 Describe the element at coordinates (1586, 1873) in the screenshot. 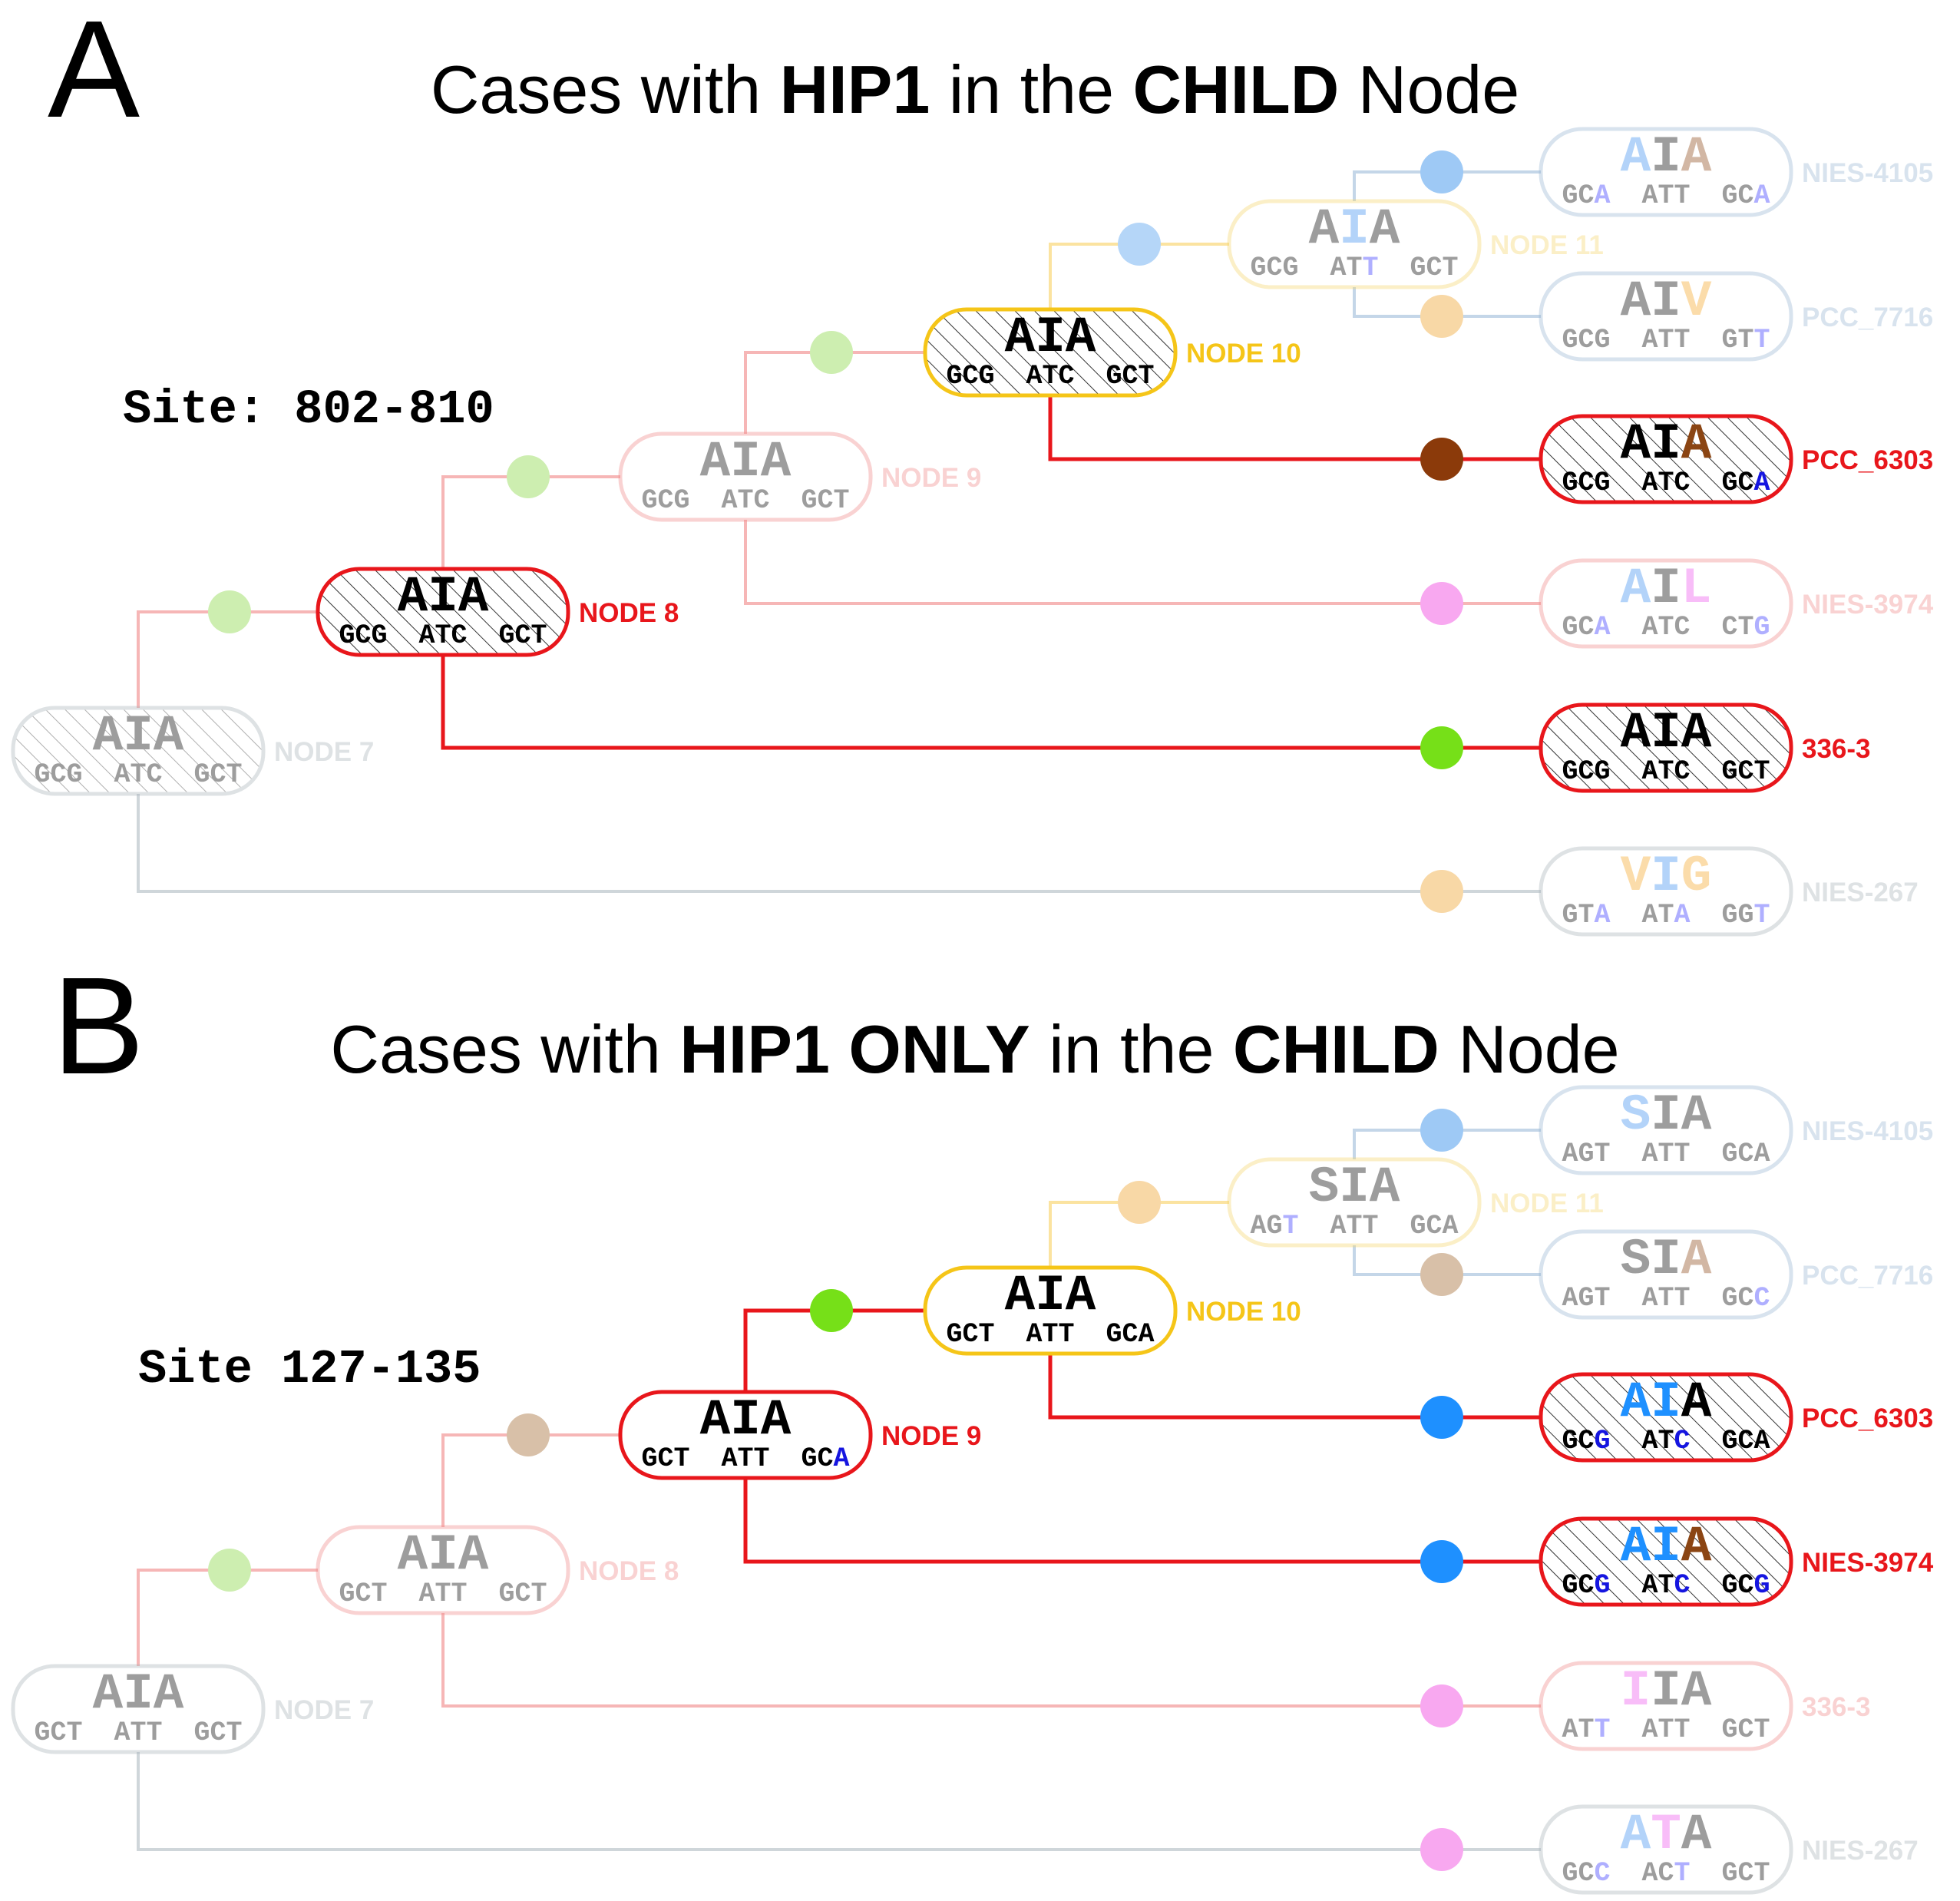

I see `codon: GCC` at that location.